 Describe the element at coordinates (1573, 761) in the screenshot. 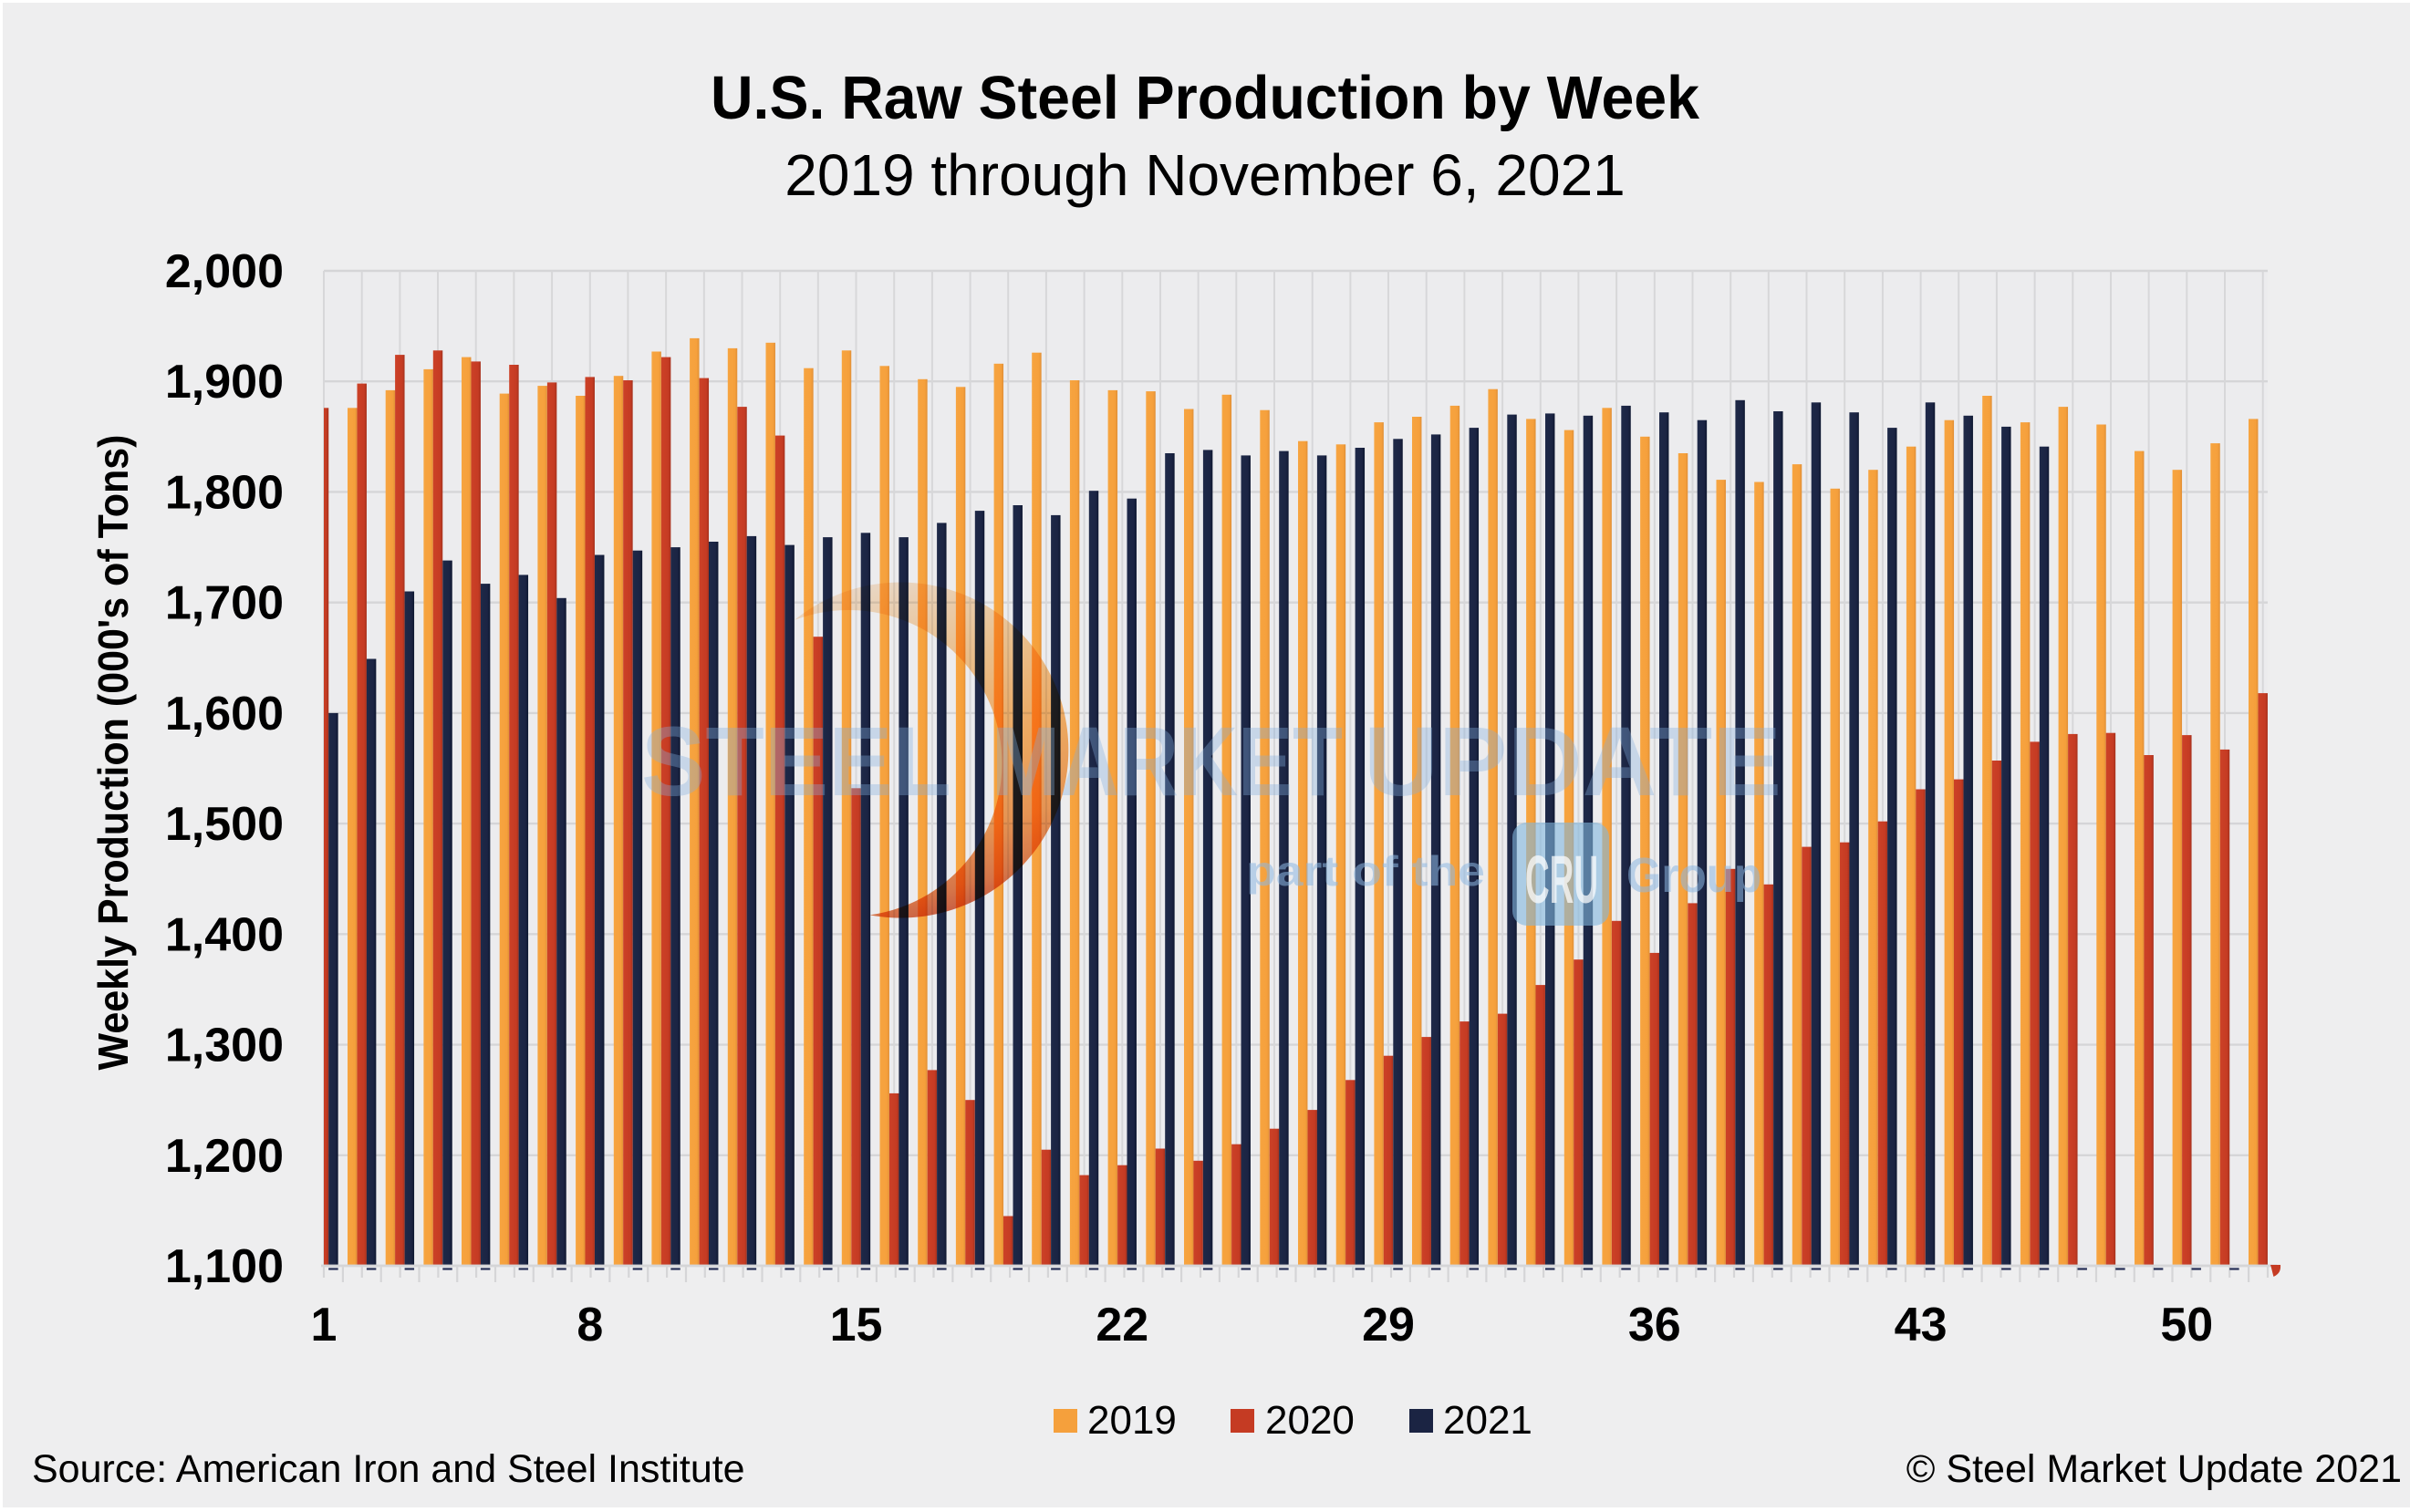

I see `svg-text: UPDATE` at that location.